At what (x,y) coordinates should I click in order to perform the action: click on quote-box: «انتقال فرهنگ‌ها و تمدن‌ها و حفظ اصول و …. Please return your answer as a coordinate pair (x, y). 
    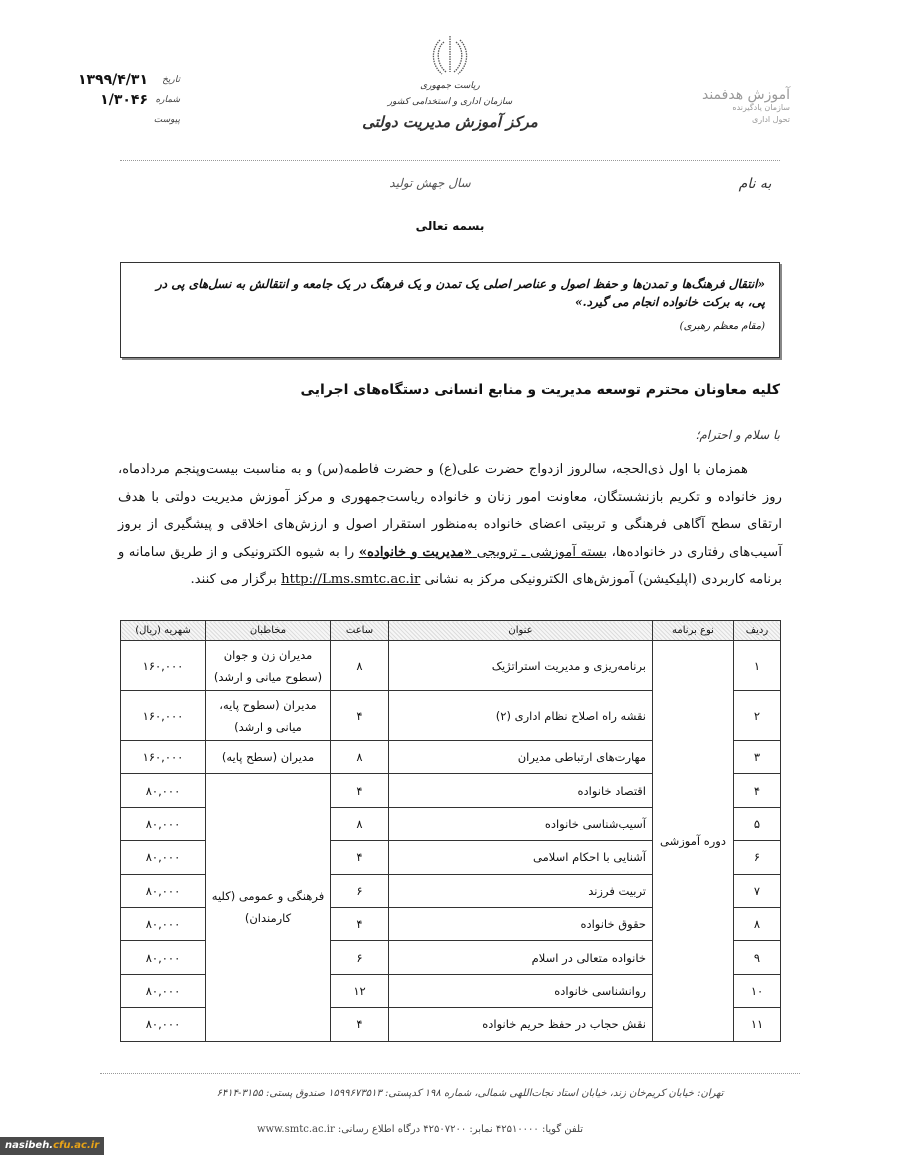
    Looking at the image, I should click on (450, 310).